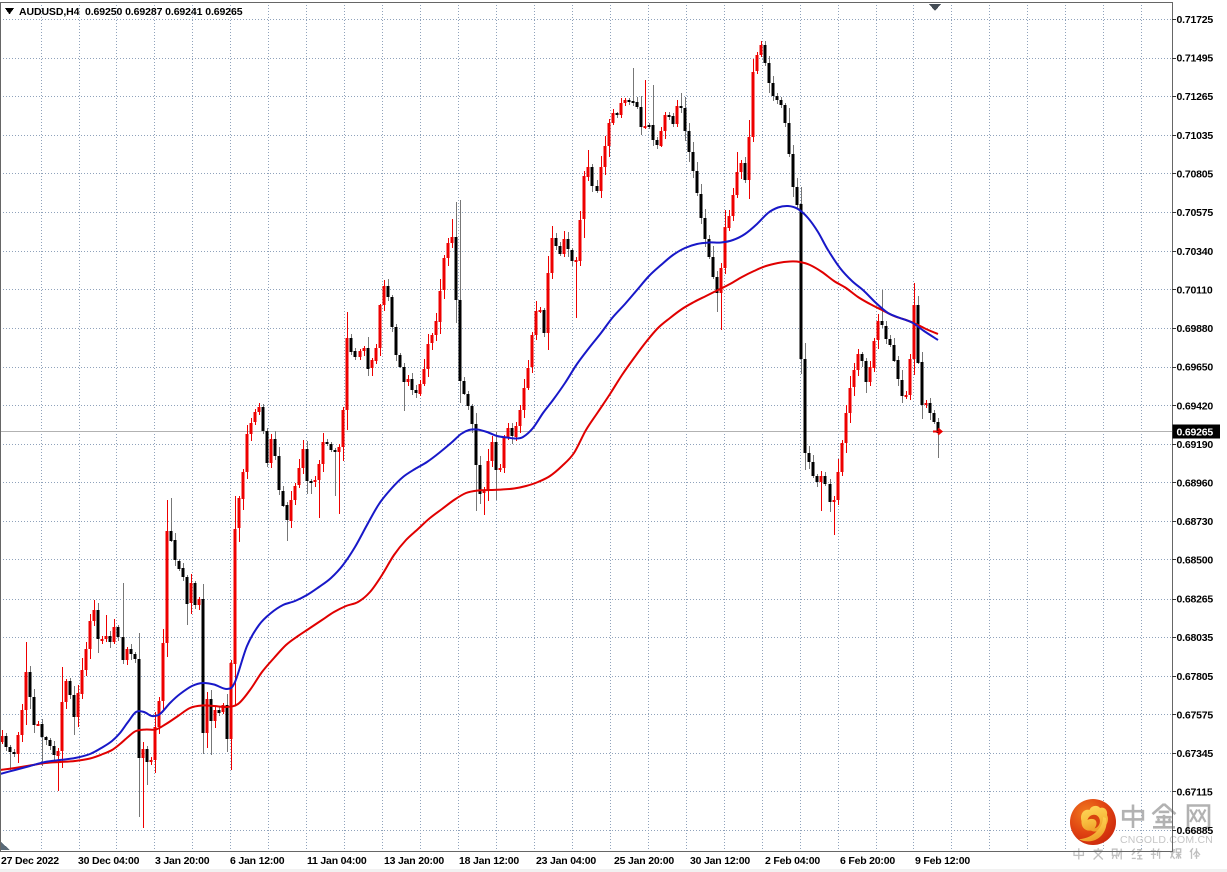 This screenshot has width=1227, height=872. What do you see at coordinates (257, 861) in the screenshot?
I see `svg-text: 6 Jan 12:00` at bounding box center [257, 861].